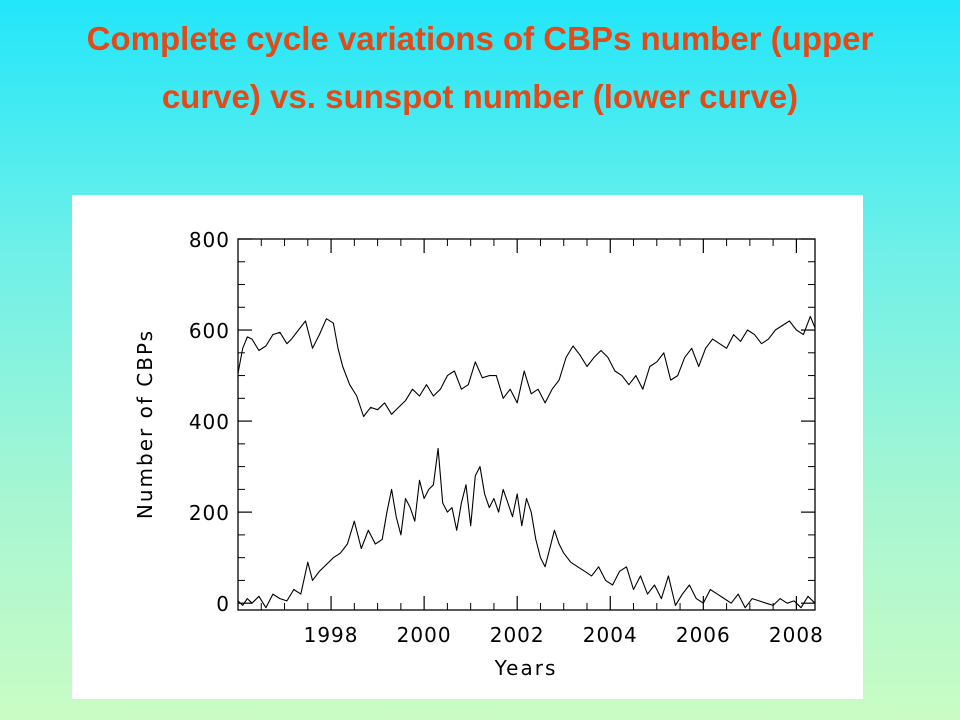  Describe the element at coordinates (209, 331) in the screenshot. I see `y-tick-label: 600` at that location.